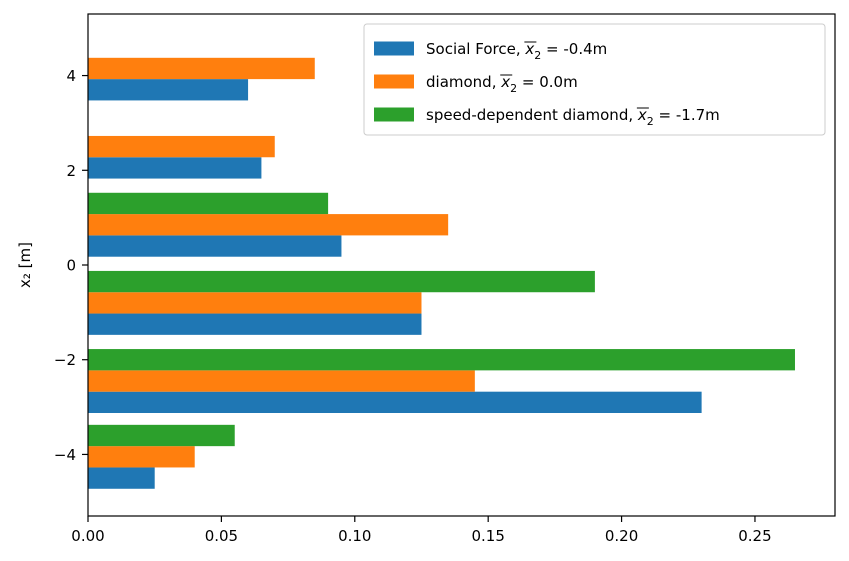 This screenshot has width=849, height=561. What do you see at coordinates (65, 360) in the screenshot?
I see `y-tick-label: −2` at bounding box center [65, 360].